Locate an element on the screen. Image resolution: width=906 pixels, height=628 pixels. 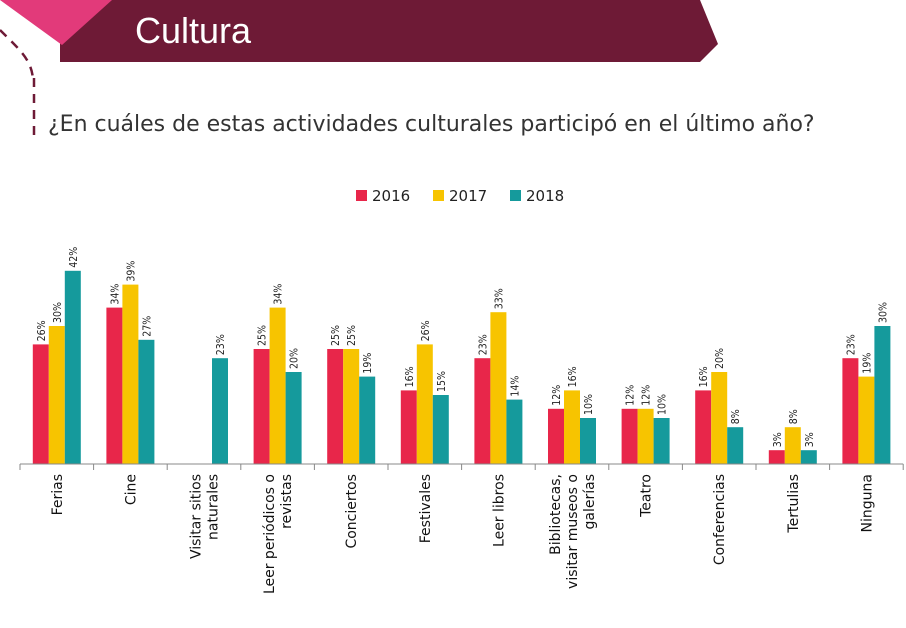
value-label-2017: 16% is located at coordinates (573, 376).